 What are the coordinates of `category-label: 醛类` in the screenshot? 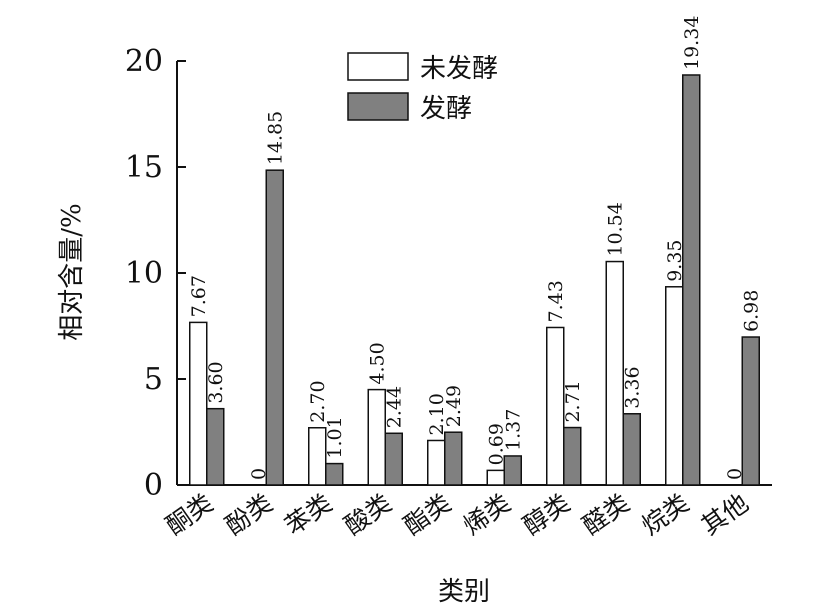 It's located at (606, 514).